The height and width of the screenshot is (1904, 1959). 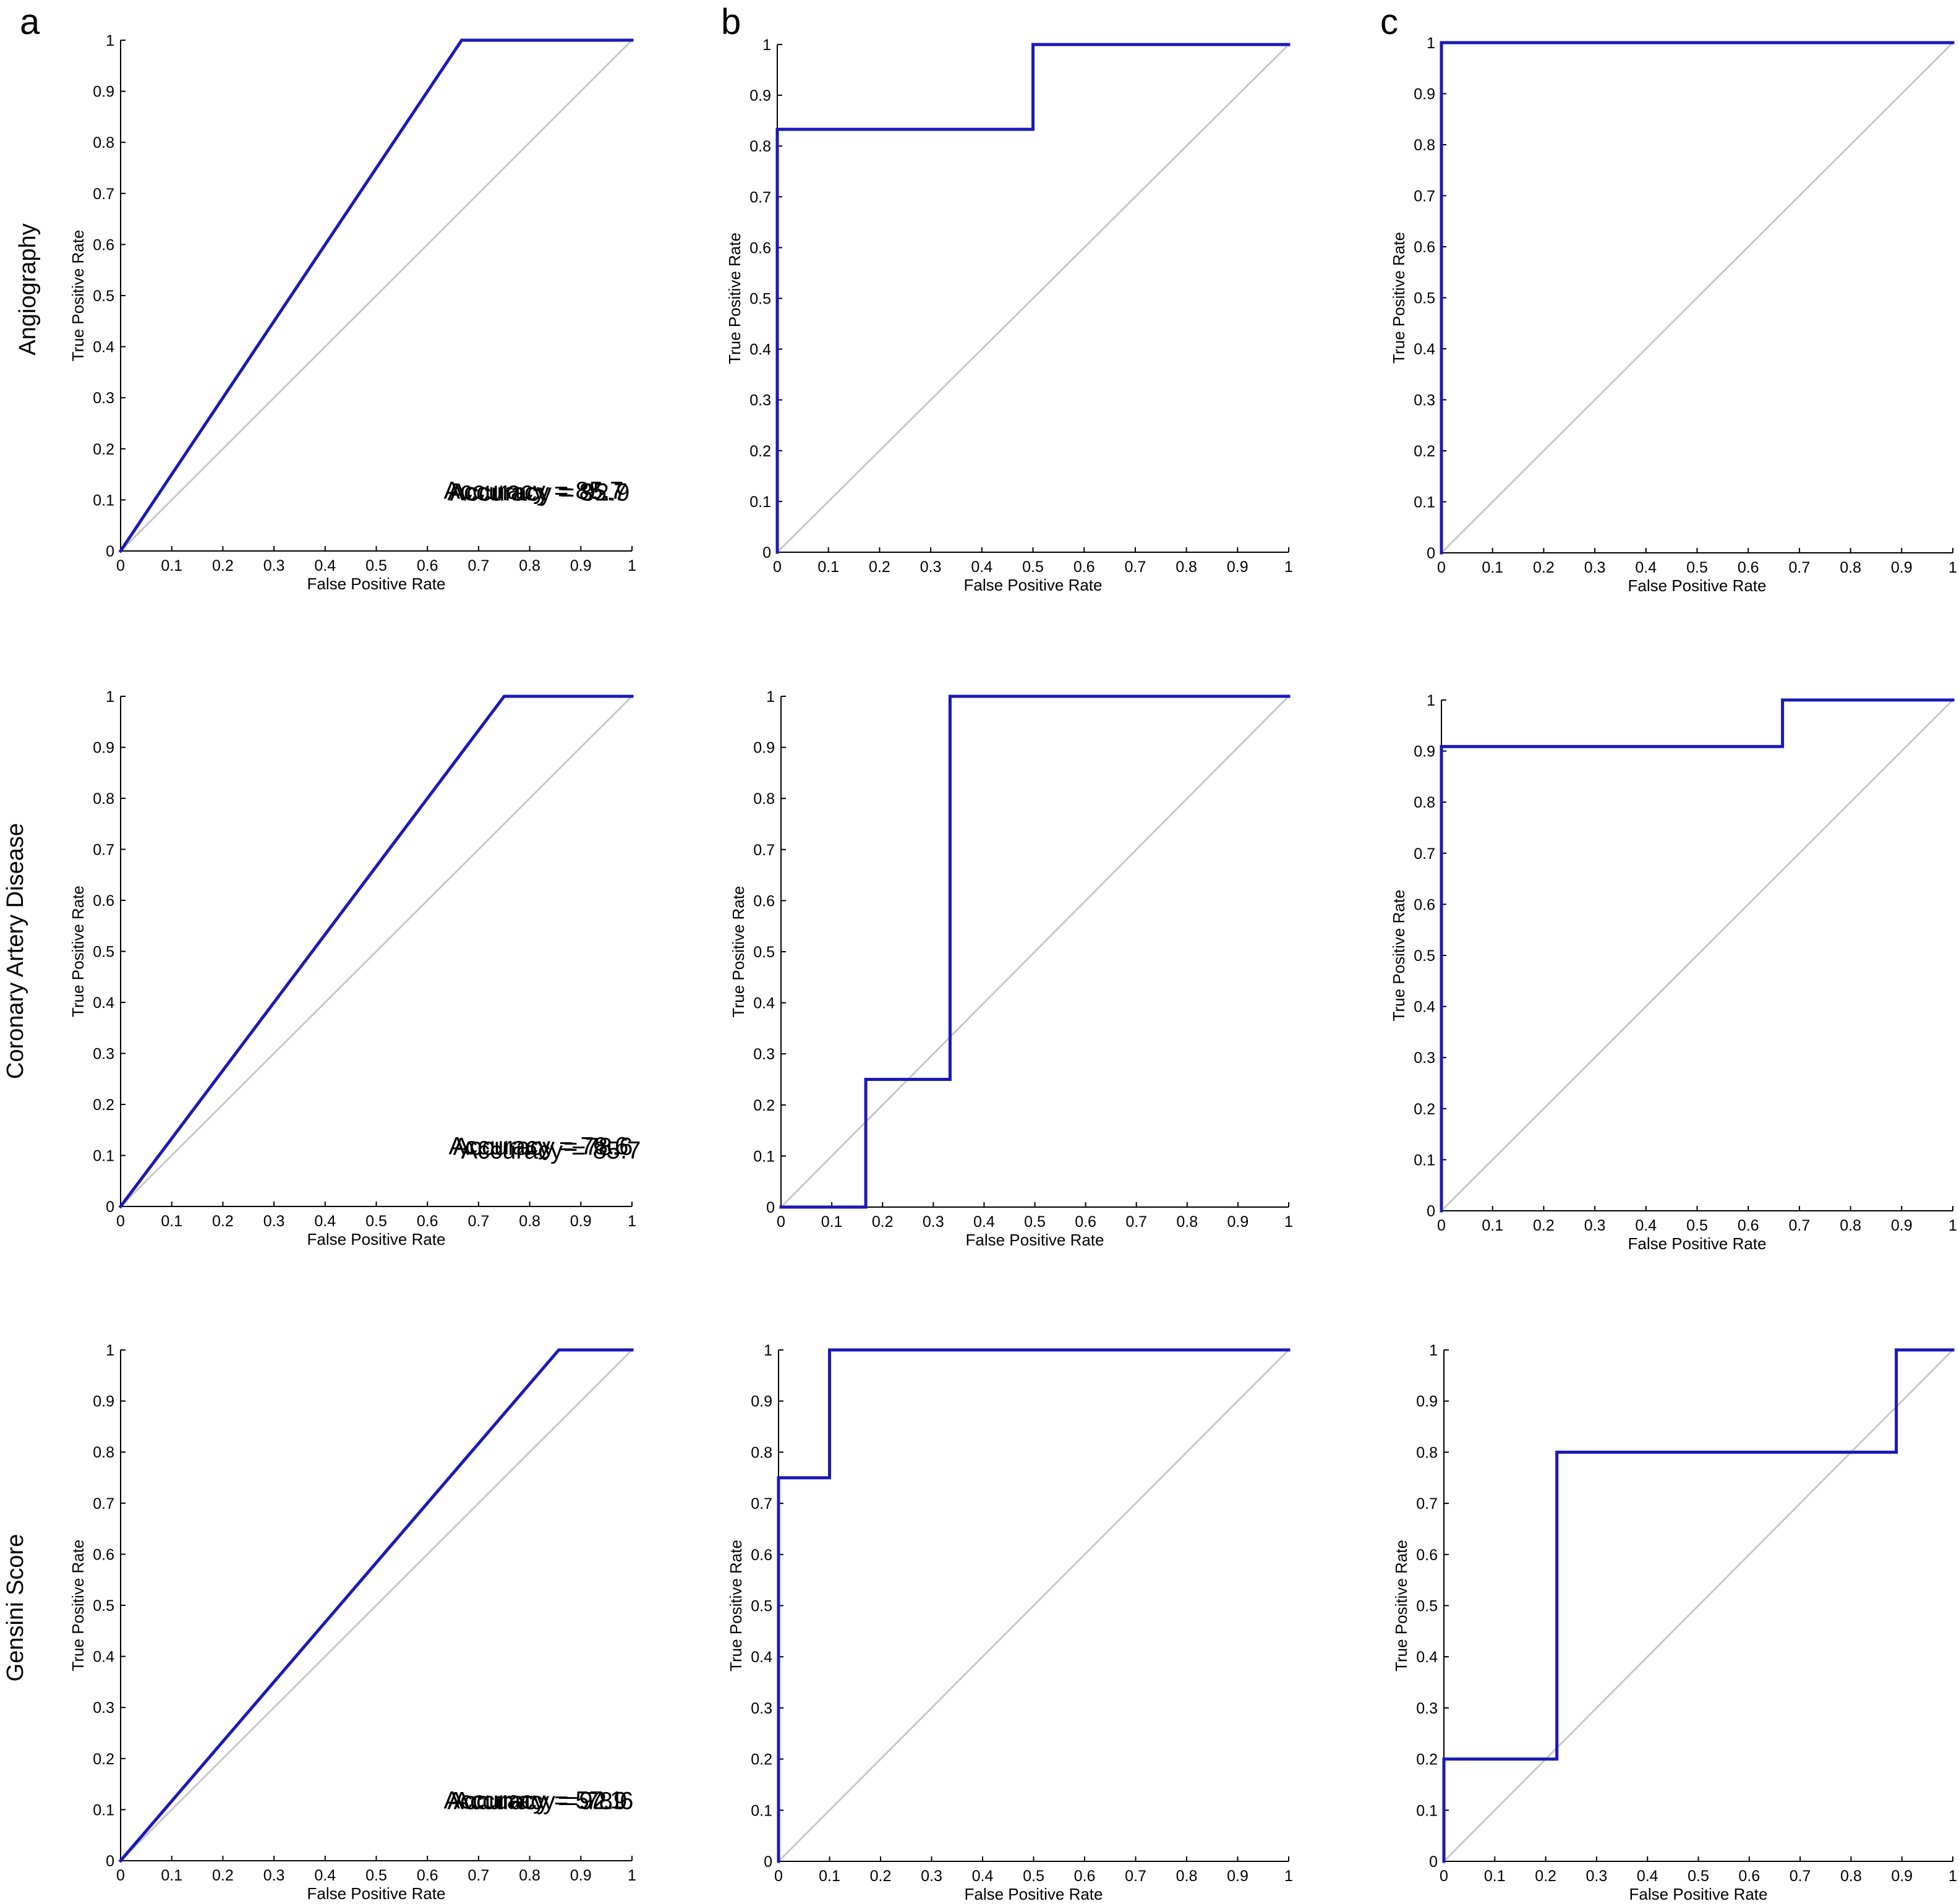 What do you see at coordinates (589, 490) in the screenshot?
I see `accuracy-value: = 85.7` at bounding box center [589, 490].